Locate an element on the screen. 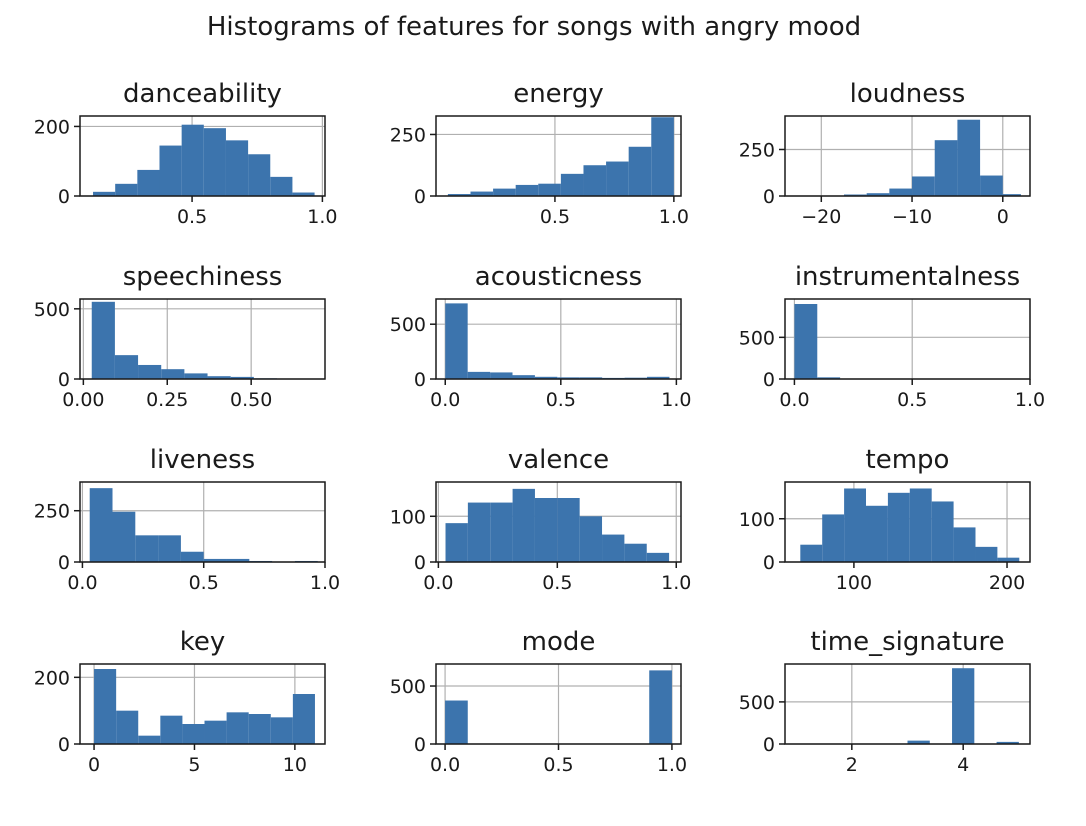  panel-title: speechiness is located at coordinates (203, 277).